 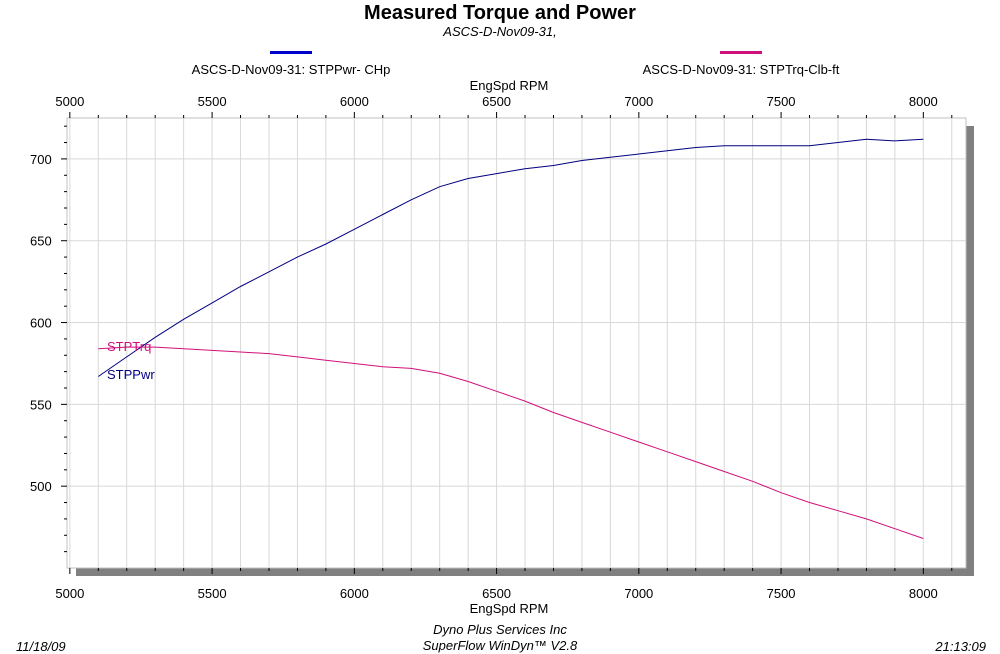 What do you see at coordinates (500, 645) in the screenshot?
I see `footer-software: SuperFlow WinDyn™ V2.8` at bounding box center [500, 645].